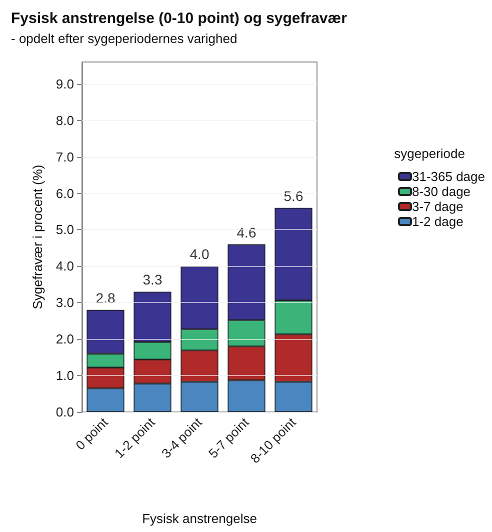  Describe the element at coordinates (65, 339) in the screenshot. I see `y-tick-label: 2.0` at that location.